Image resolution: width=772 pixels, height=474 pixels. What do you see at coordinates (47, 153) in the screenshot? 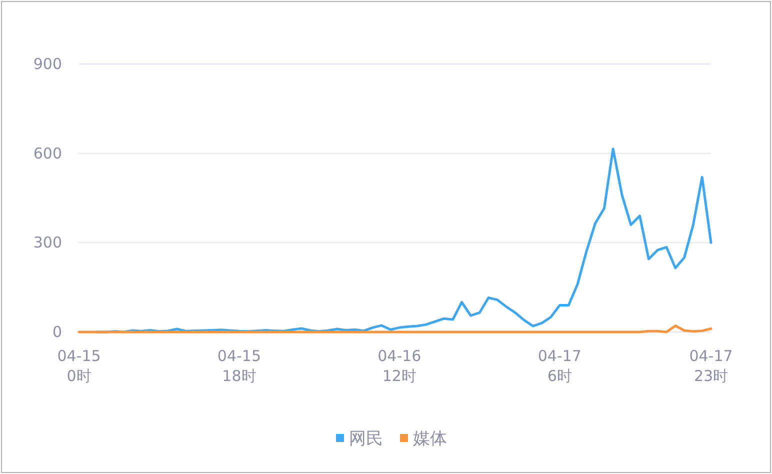
I see `y-tick-label: 600` at bounding box center [47, 153].